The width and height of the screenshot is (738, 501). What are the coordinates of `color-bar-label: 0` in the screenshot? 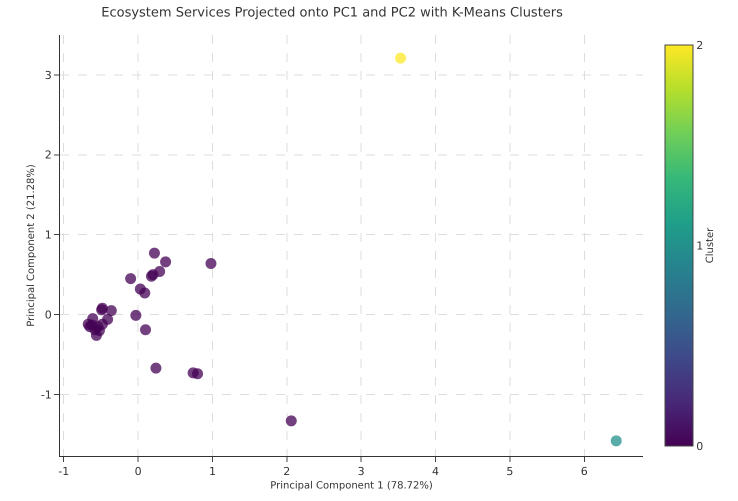 It's located at (700, 446).